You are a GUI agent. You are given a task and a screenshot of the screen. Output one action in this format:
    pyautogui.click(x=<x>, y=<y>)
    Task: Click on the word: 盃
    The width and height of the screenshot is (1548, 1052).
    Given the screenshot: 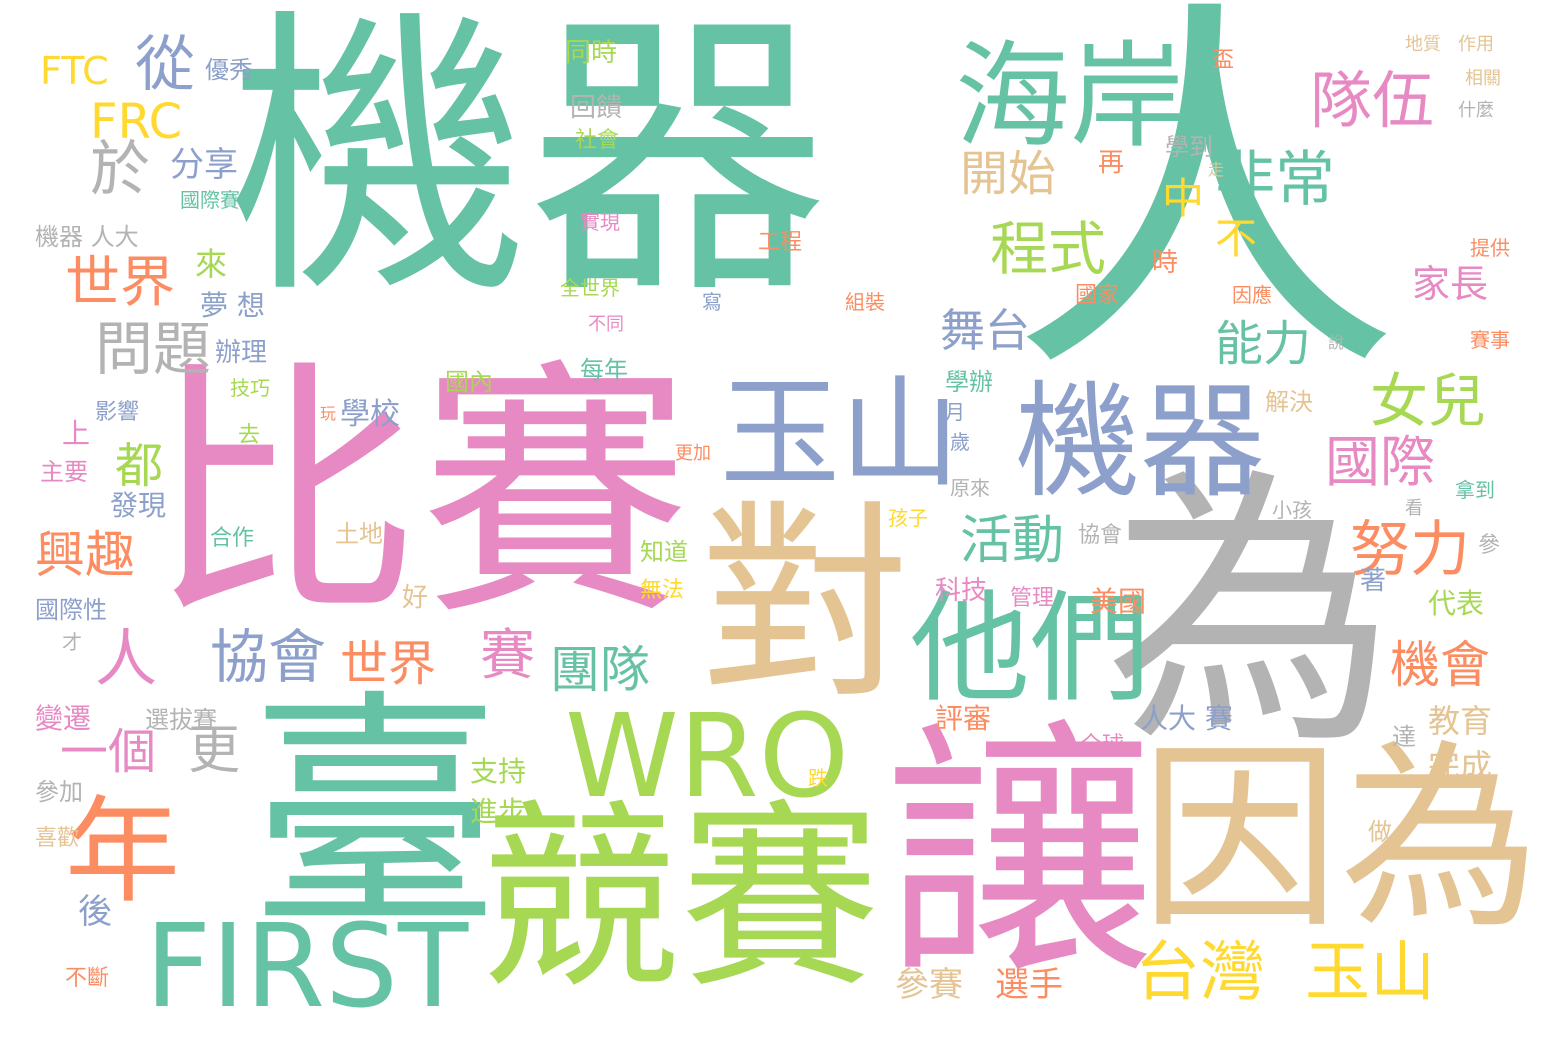 What is the action you would take?
    pyautogui.click(x=1223, y=61)
    